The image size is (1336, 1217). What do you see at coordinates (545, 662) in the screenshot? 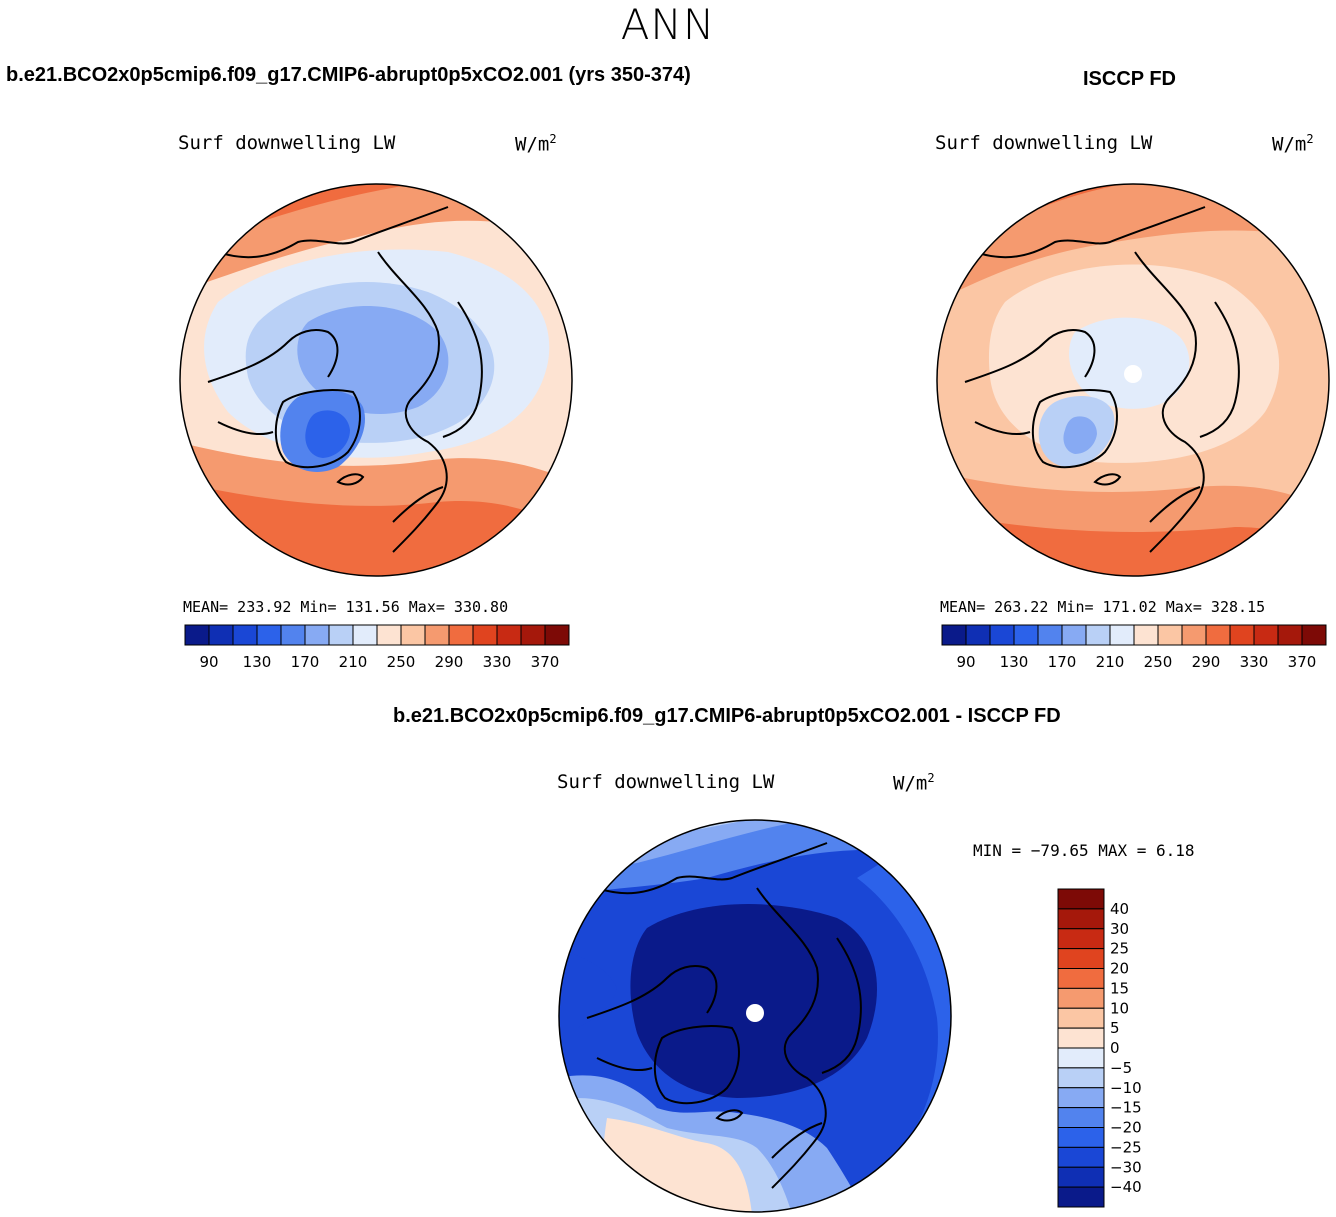
I see `left-colorbar-tick-label: 370` at bounding box center [545, 662].